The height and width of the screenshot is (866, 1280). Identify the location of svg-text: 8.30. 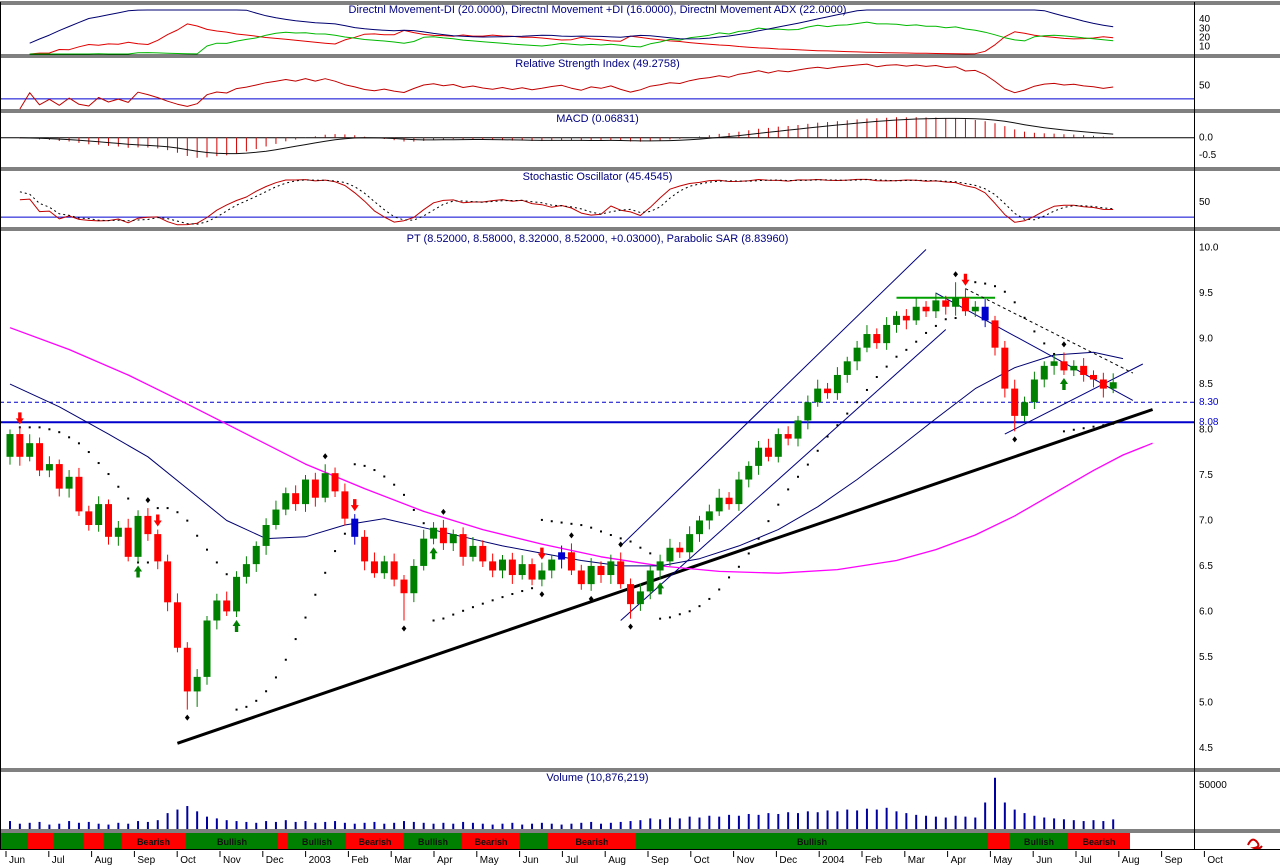
(1209, 402).